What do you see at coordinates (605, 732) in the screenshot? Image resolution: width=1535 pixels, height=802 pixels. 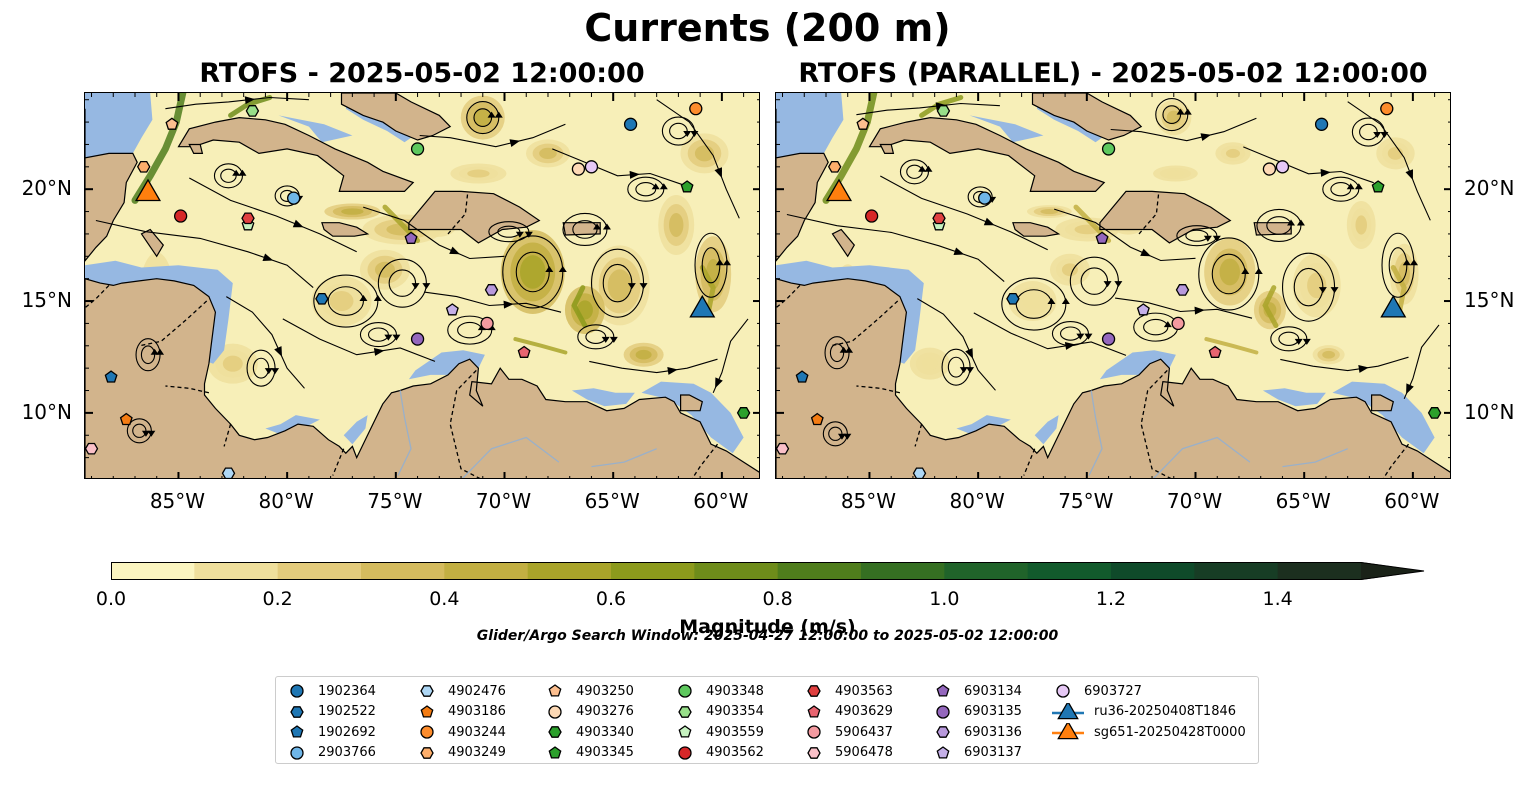 I see `legend-label: 4903340` at bounding box center [605, 732].